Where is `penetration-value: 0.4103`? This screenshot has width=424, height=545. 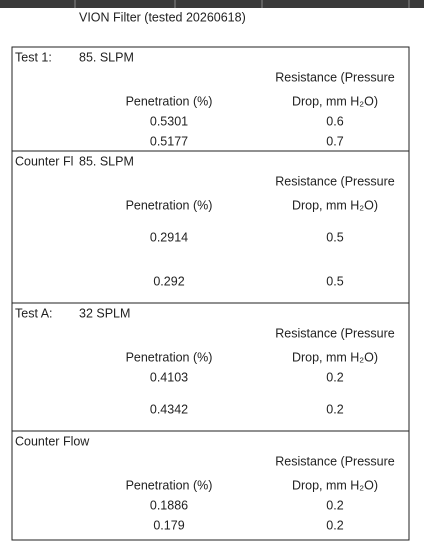
penetration-value: 0.4103 is located at coordinates (169, 377).